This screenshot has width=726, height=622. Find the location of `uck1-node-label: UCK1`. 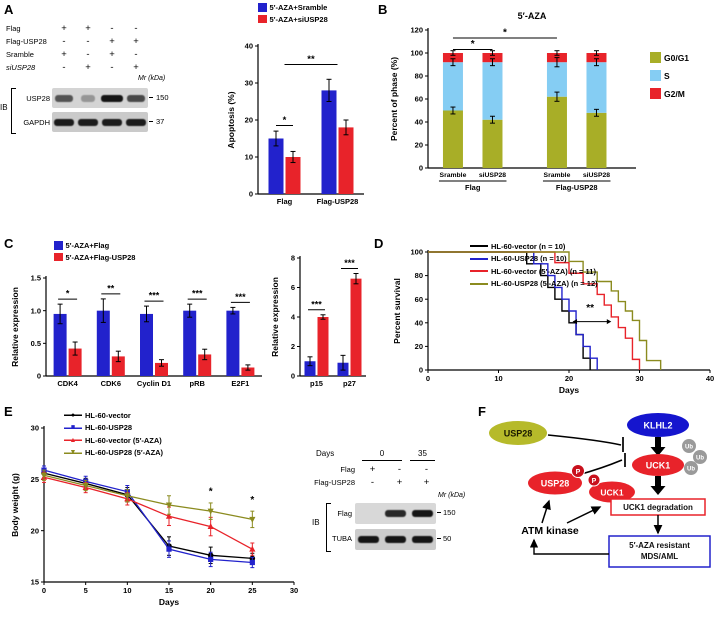

uck1-node-label: UCK1 is located at coordinates (658, 466).